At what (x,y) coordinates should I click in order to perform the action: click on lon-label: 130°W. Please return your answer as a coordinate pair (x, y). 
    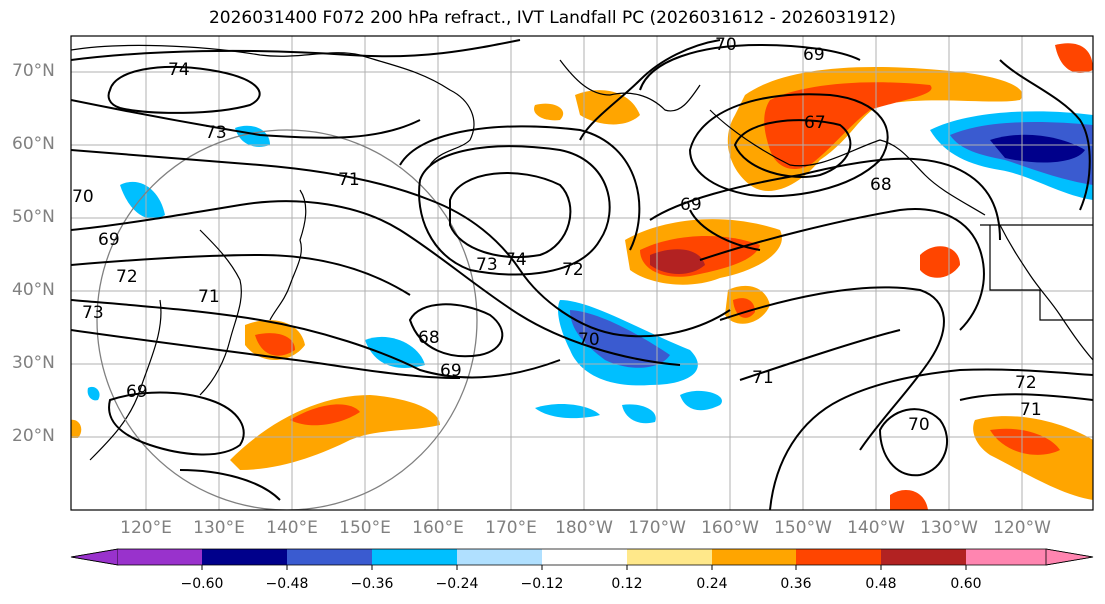
    Looking at the image, I should click on (949, 528).